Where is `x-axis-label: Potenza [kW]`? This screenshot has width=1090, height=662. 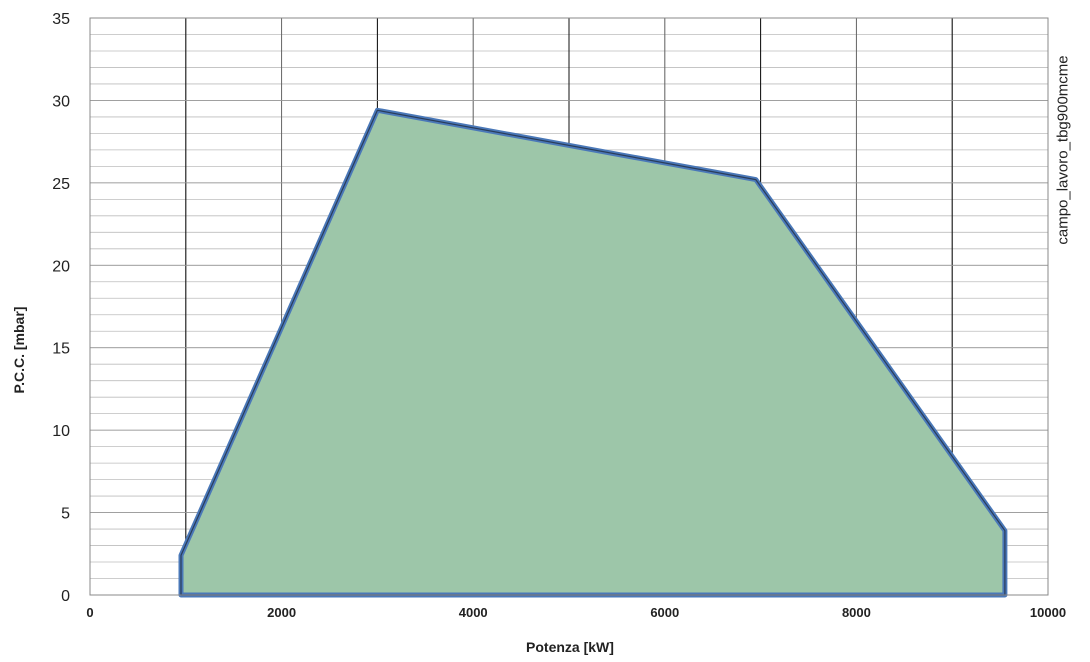 x-axis-label: Potenza [kW] is located at coordinates (570, 647).